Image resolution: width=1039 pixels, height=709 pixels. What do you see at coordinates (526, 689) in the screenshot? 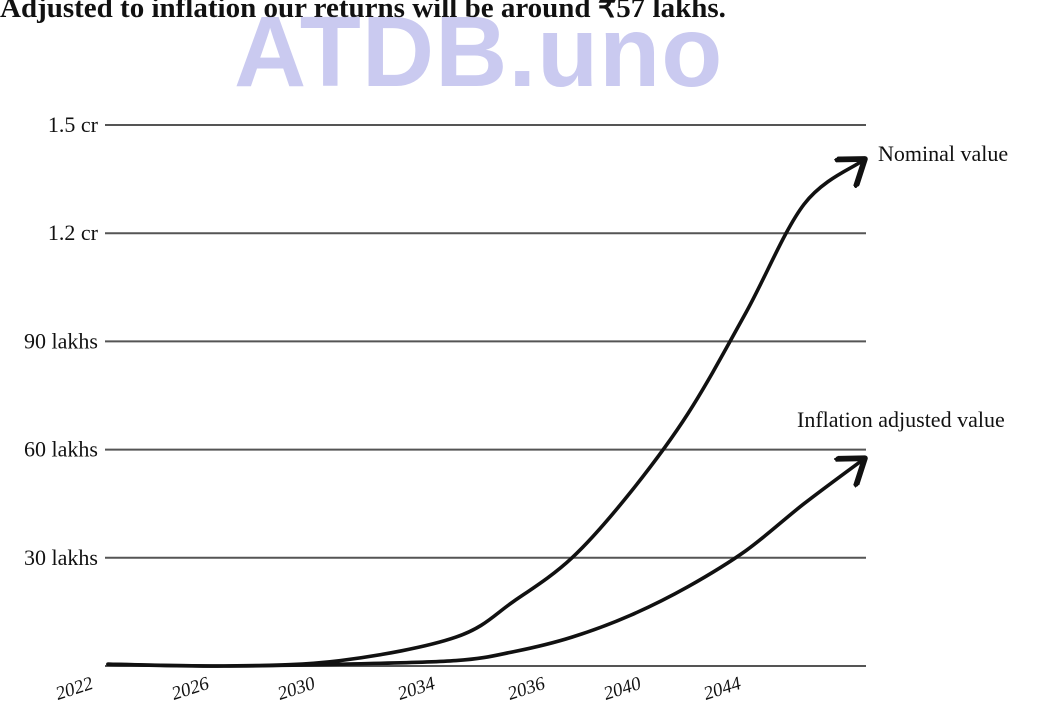
I see `x-tick-label: 2036` at bounding box center [526, 689].